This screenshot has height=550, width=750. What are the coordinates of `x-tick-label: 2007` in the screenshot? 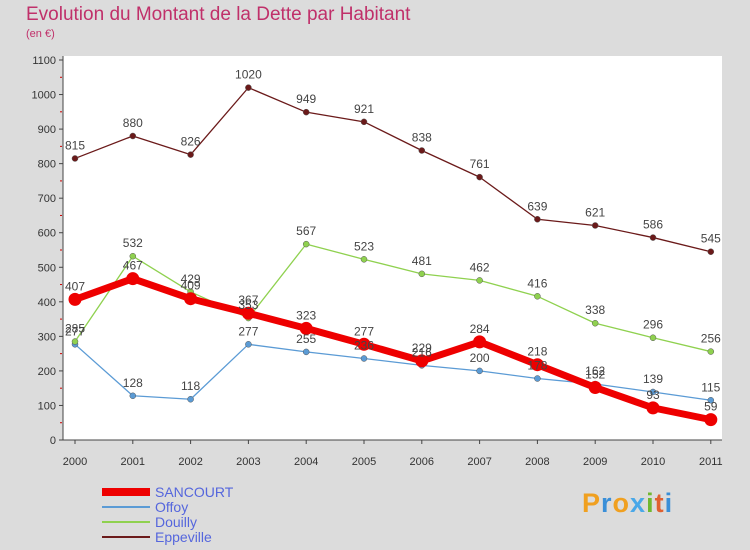 It's located at (479, 462).